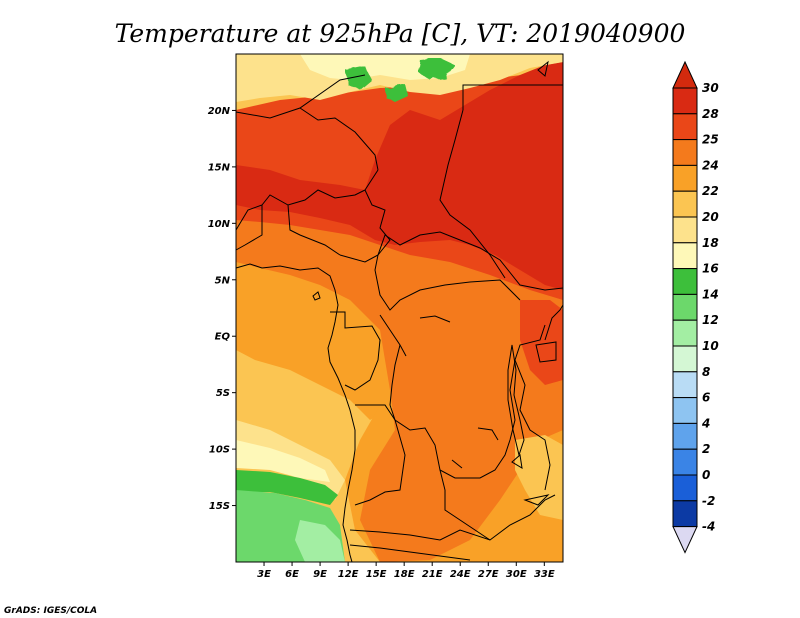  Describe the element at coordinates (223, 280) in the screenshot. I see `lat-tick-label: 5N` at that location.